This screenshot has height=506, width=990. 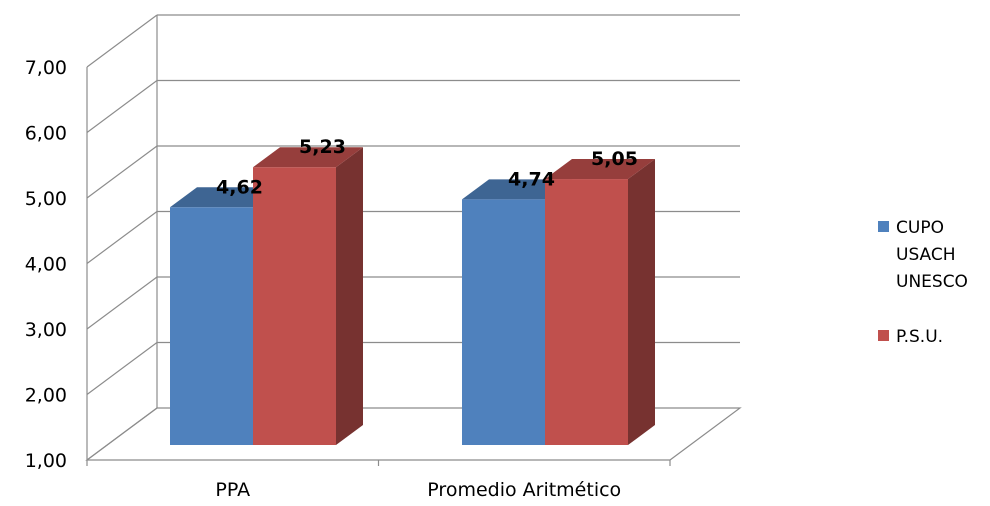 I want to click on data-labels: 4,62 5,23 4,74 5,05, so click(x=427, y=167).